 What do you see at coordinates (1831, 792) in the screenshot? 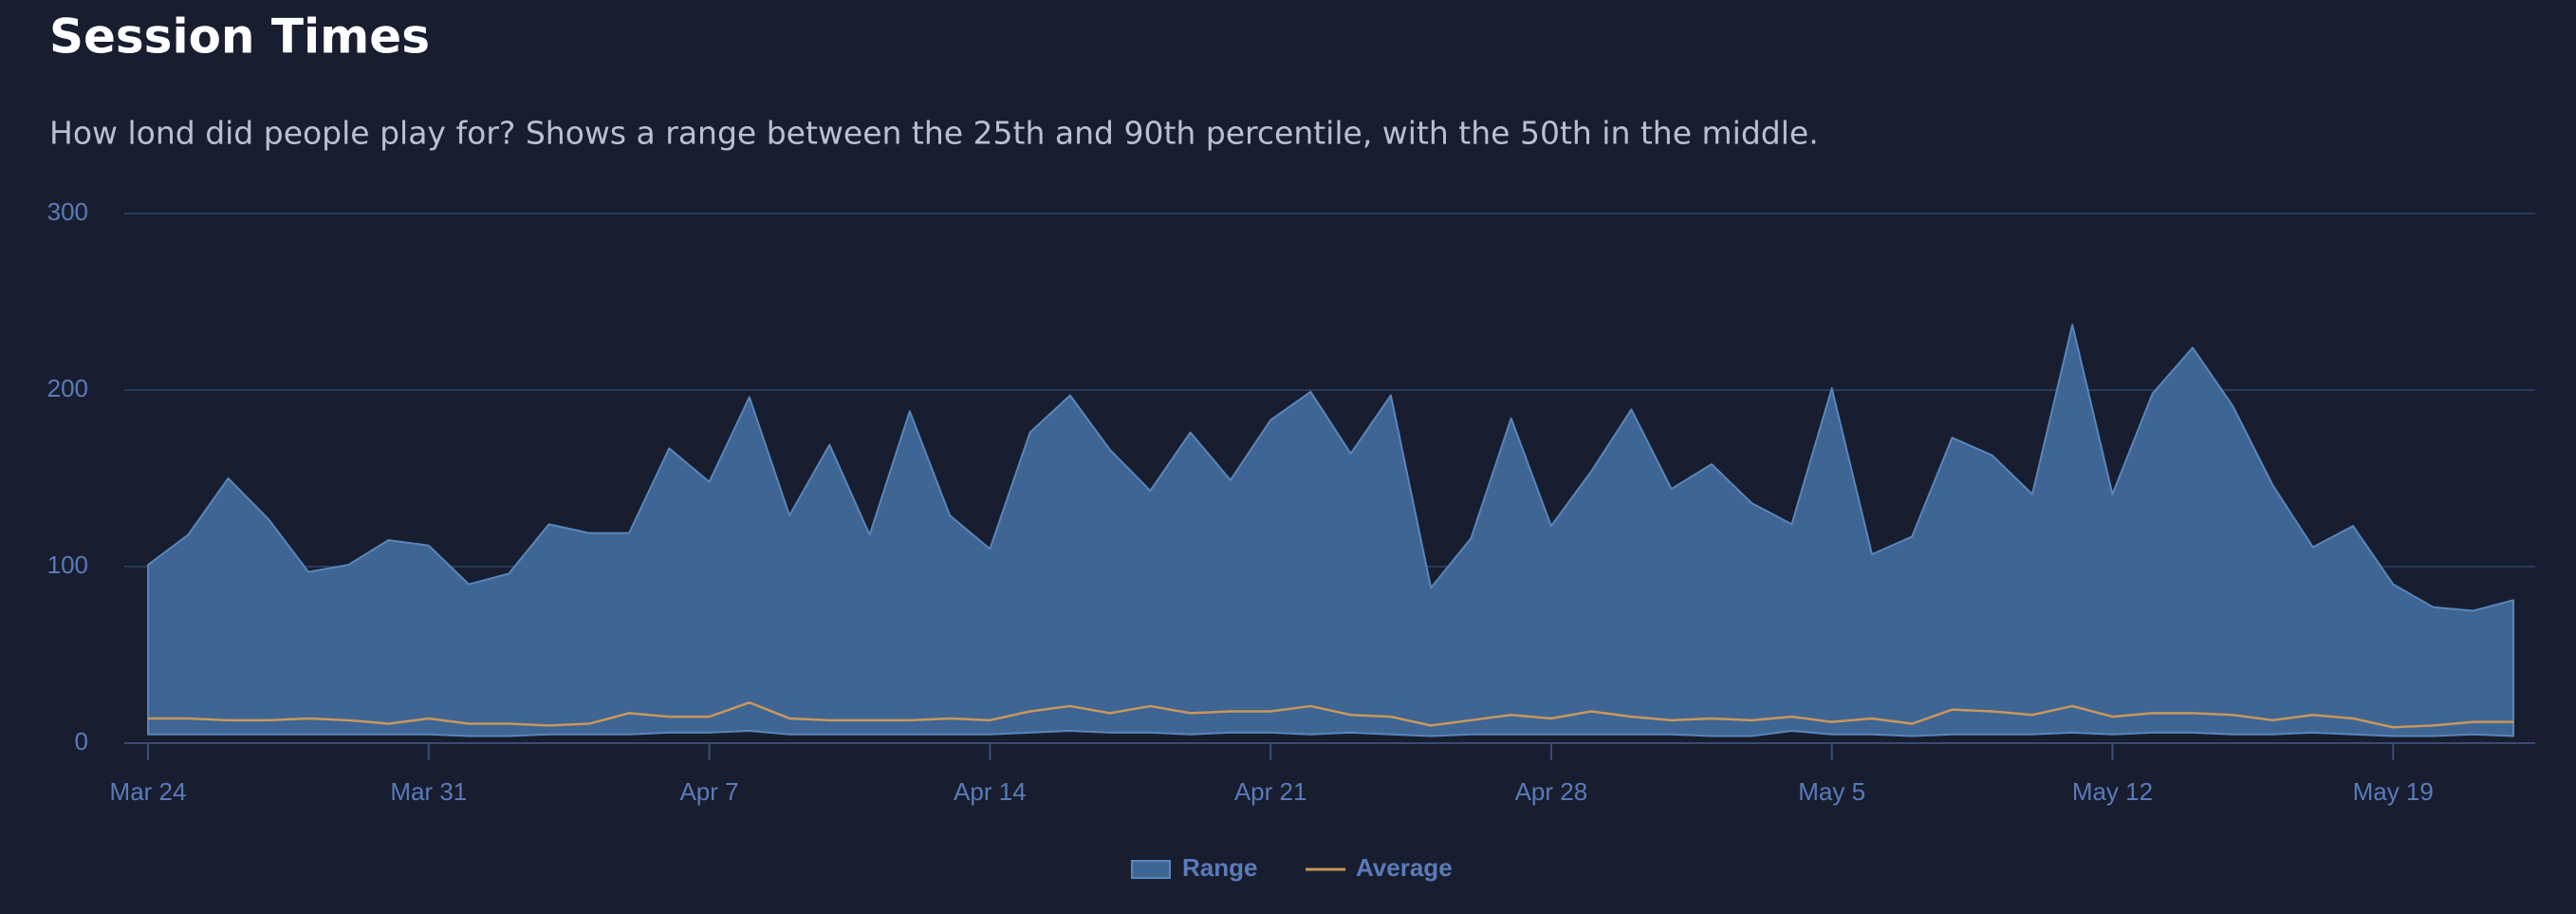
I see `x-tick-label: May 5` at bounding box center [1831, 792].